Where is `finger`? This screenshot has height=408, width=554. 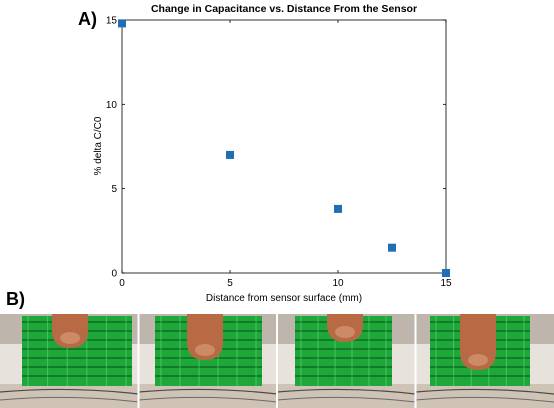
finger is located at coordinates (478, 342).